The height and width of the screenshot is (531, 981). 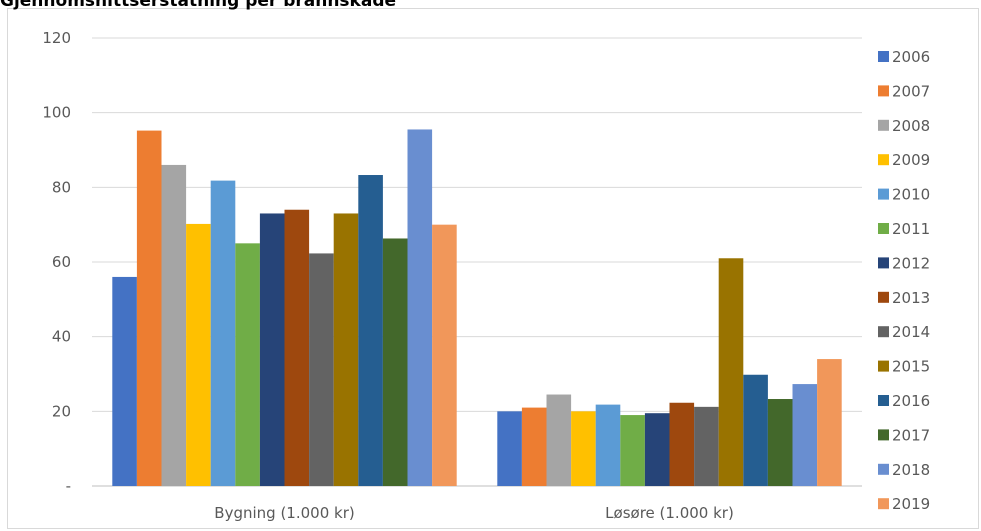 What do you see at coordinates (755, 430) in the screenshot?
I see `bar-2016-losore` at bounding box center [755, 430].